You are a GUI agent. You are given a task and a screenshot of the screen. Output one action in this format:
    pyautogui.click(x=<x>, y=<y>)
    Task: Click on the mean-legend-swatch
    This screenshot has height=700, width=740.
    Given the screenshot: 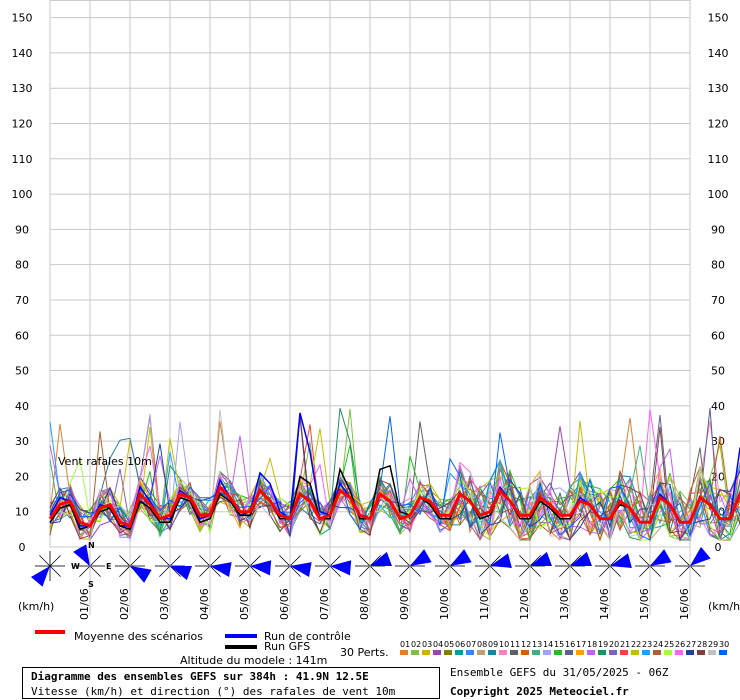 What is the action you would take?
    pyautogui.click(x=50, y=632)
    